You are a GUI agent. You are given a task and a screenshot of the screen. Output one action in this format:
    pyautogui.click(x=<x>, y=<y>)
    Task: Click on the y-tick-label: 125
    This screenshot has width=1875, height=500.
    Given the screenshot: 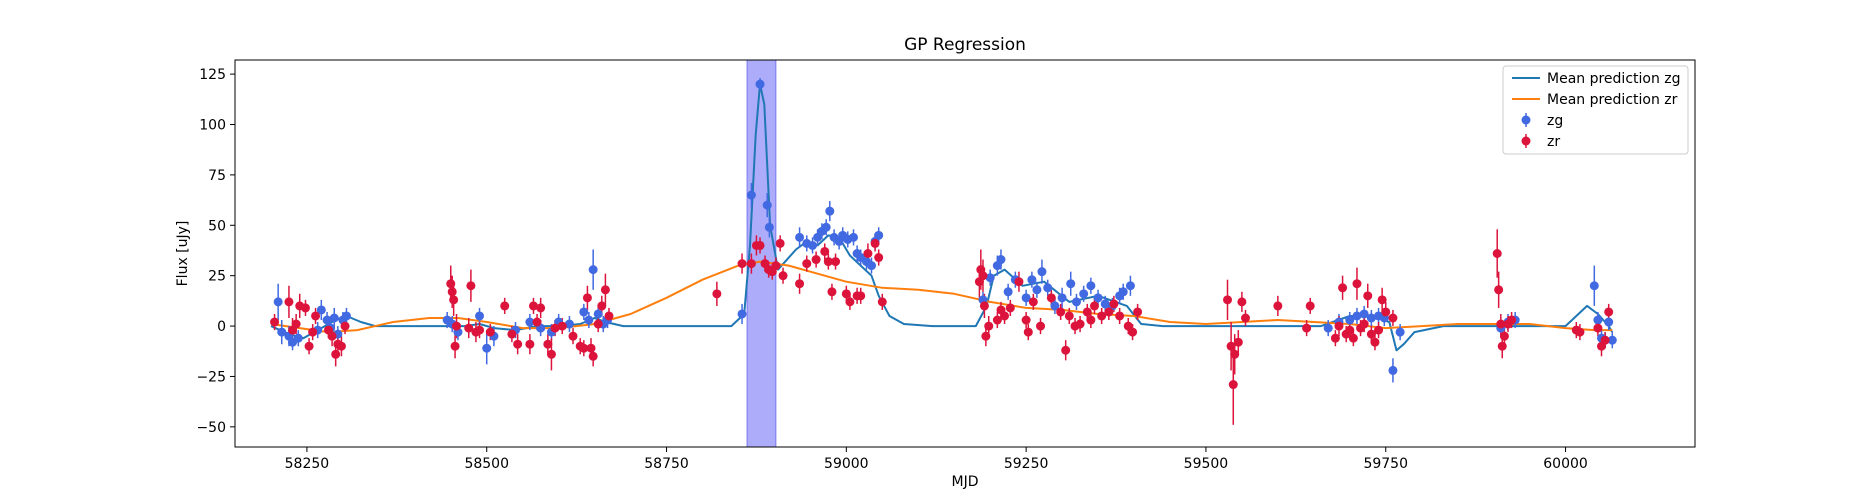 What is the action you would take?
    pyautogui.click(x=212, y=75)
    